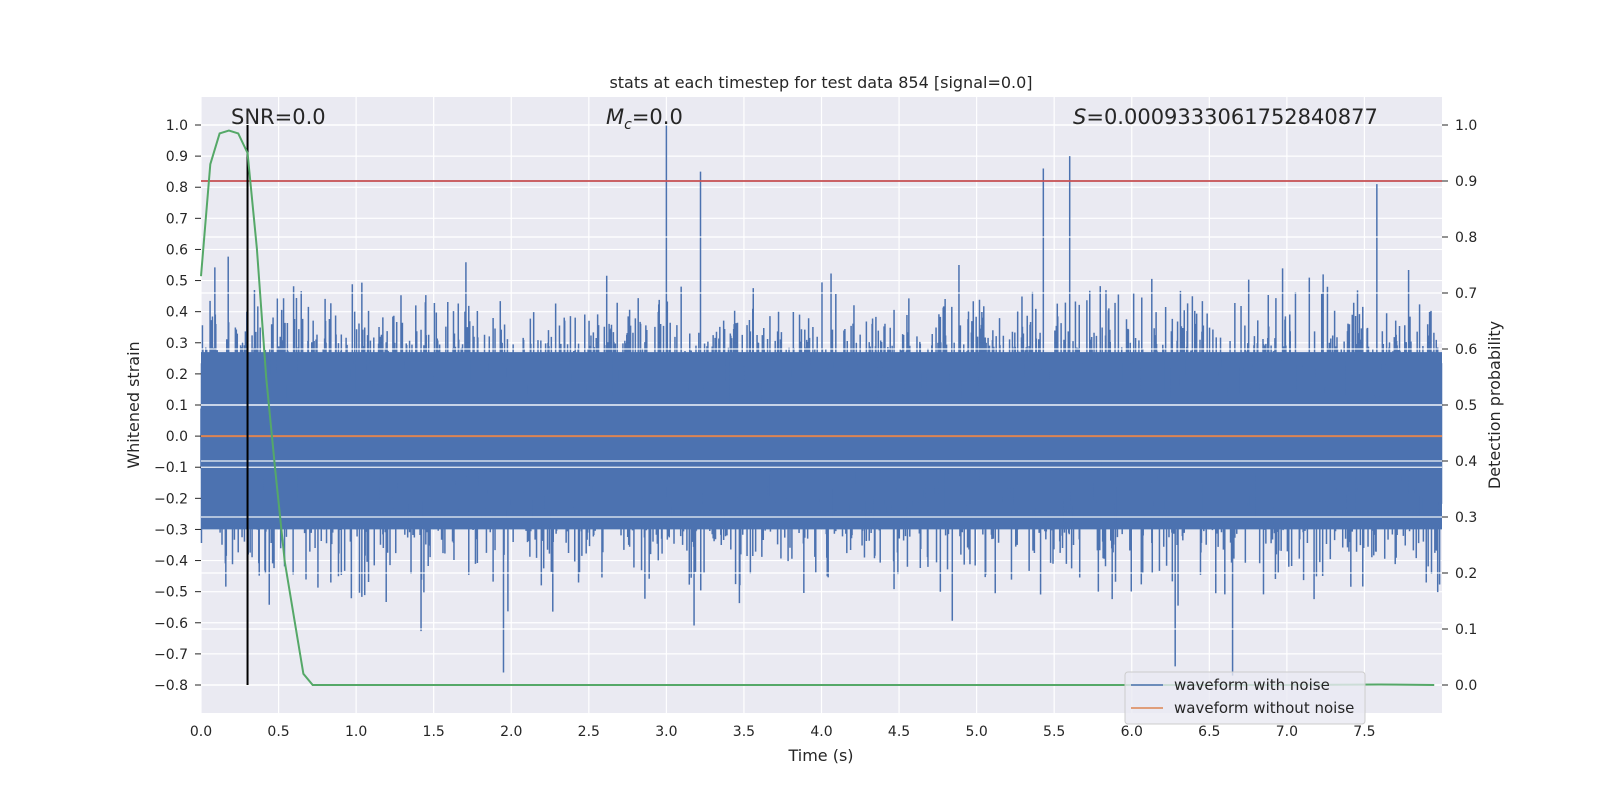 The width and height of the screenshot is (1600, 800). What do you see at coordinates (133, 404) in the screenshot?
I see `y-axis-label: Whitened strain` at bounding box center [133, 404].